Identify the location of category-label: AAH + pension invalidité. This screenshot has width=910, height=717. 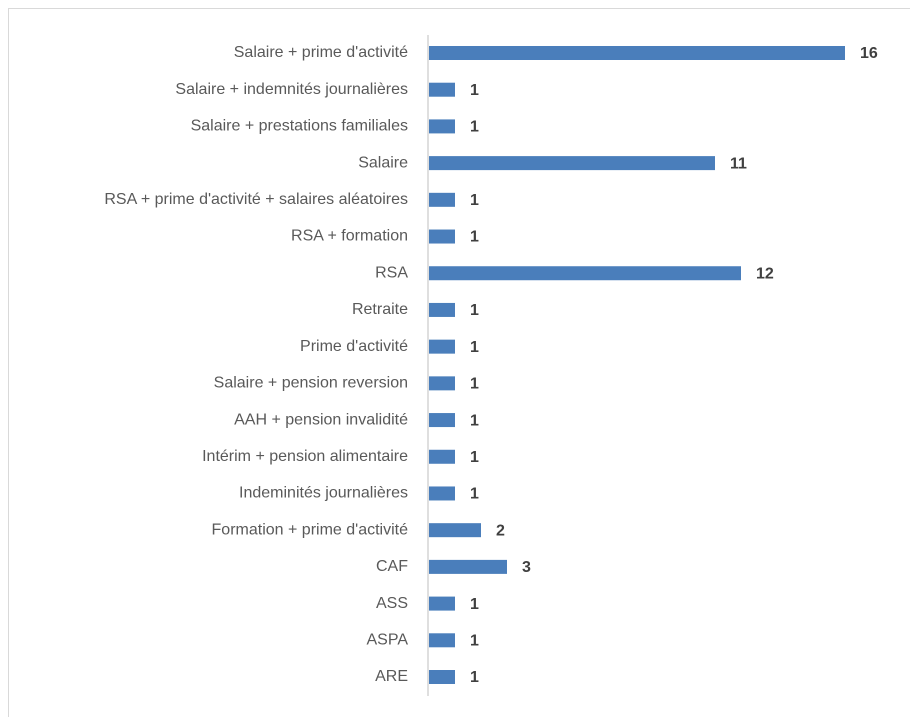
(321, 419).